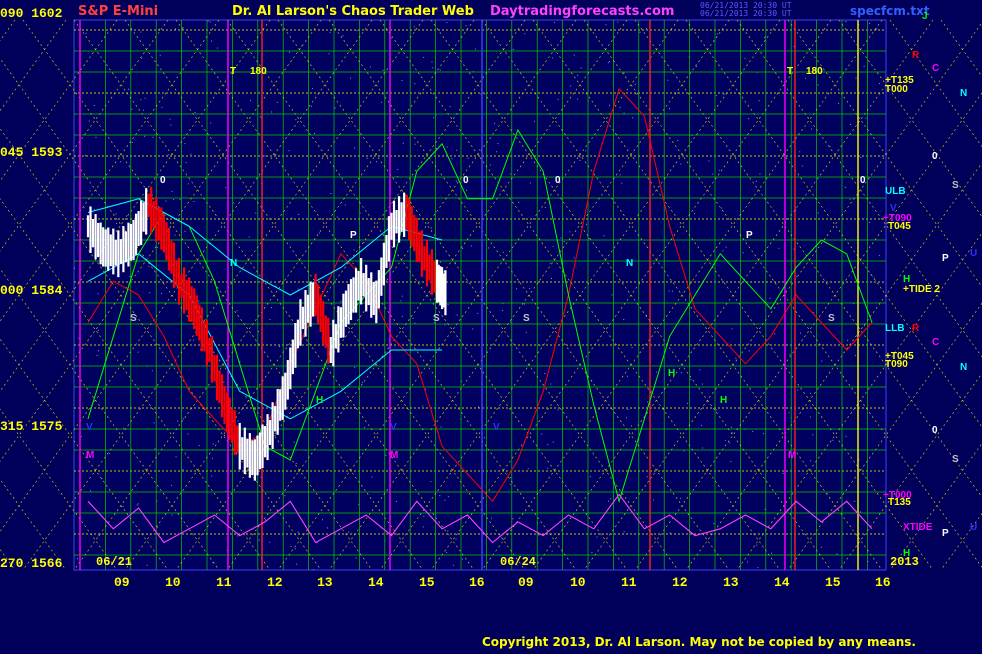 The height and width of the screenshot is (654, 982). I want to click on right-legend-label: +T045, so click(899, 356).